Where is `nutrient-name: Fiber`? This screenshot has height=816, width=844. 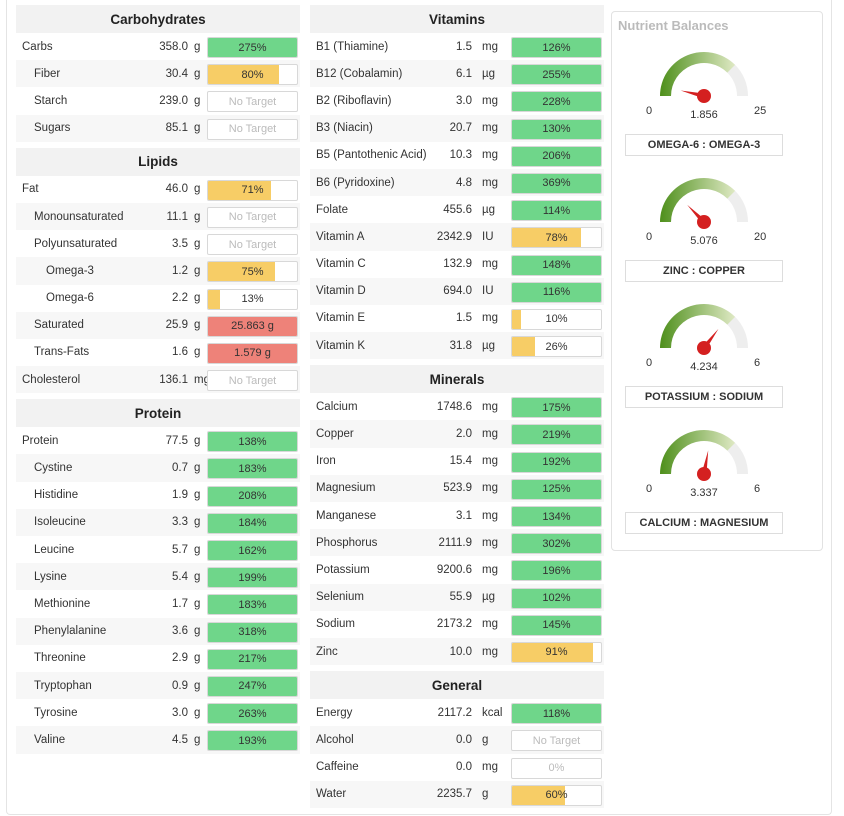 nutrient-name: Fiber is located at coordinates (47, 73).